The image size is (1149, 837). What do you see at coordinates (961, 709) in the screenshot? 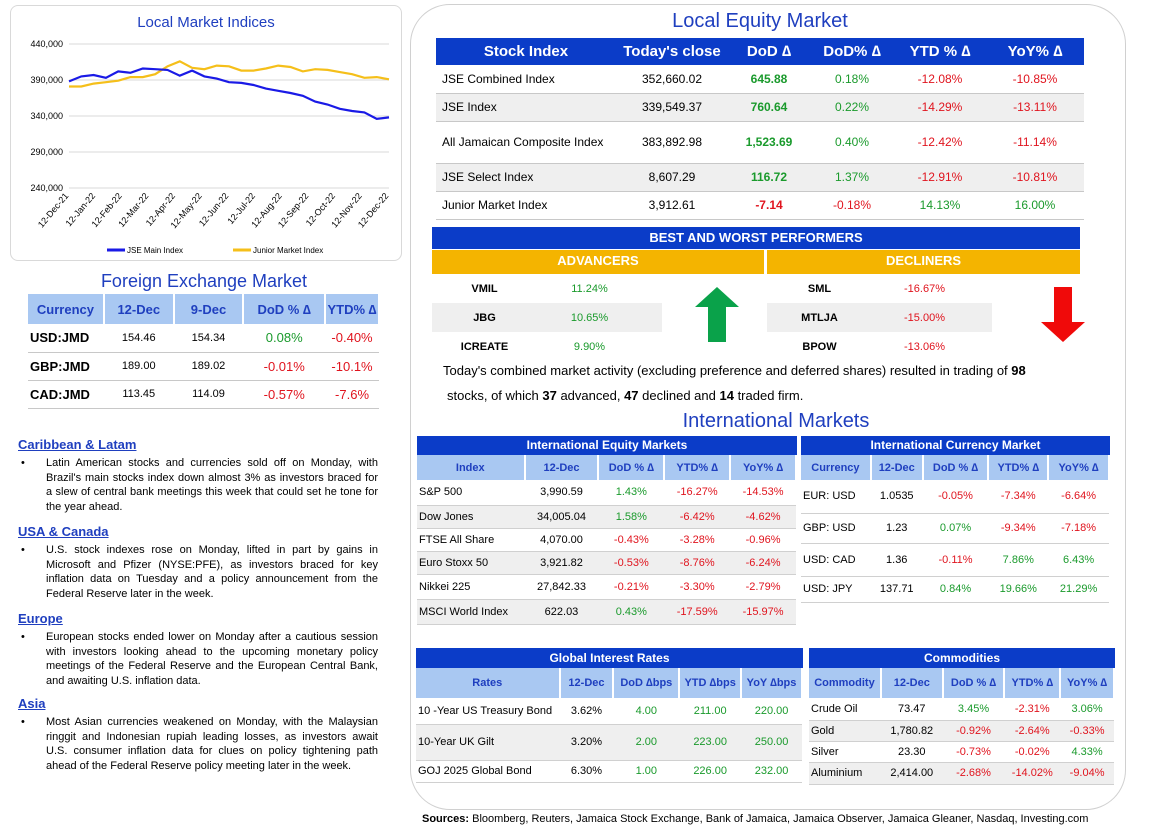
I see `table-row: Crude Oil 73.47 3.45% -2.31% 3.06%` at bounding box center [961, 709].